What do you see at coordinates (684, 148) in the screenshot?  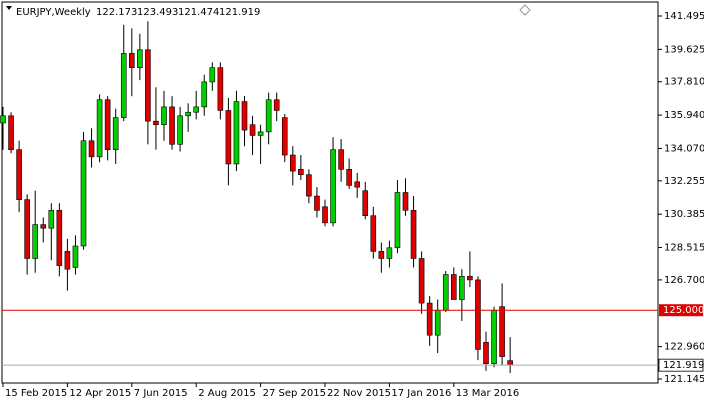 I see `y-tick-label: 134.070` at bounding box center [684, 148].